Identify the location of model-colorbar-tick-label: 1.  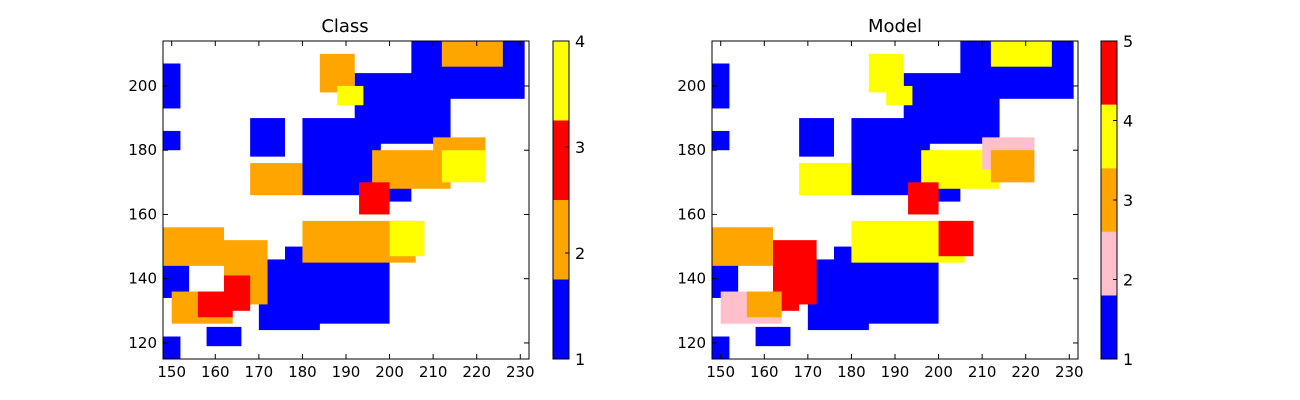
(1128, 359).